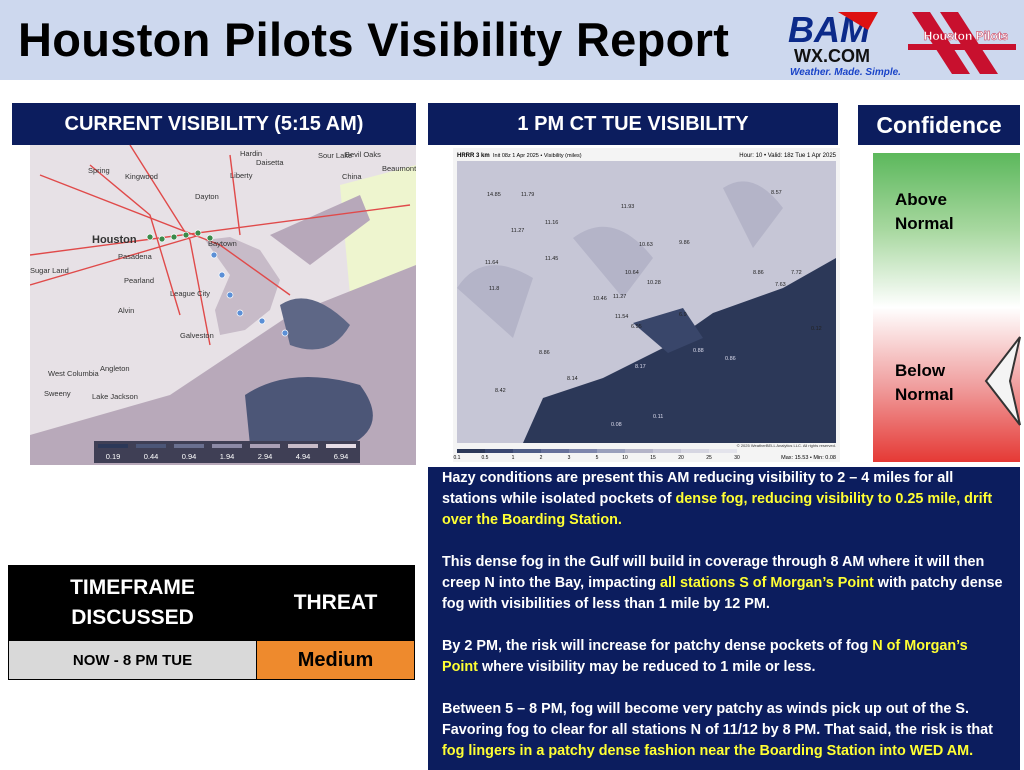 This screenshot has width=1024, height=770. Describe the element at coordinates (621, 317) in the screenshot. I see `station-value: 11.54` at that location.